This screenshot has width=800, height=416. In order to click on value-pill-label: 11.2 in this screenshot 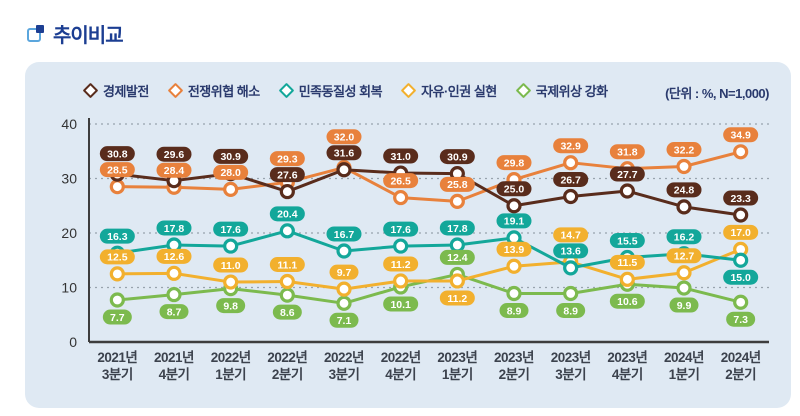, I will do `click(457, 299)`.